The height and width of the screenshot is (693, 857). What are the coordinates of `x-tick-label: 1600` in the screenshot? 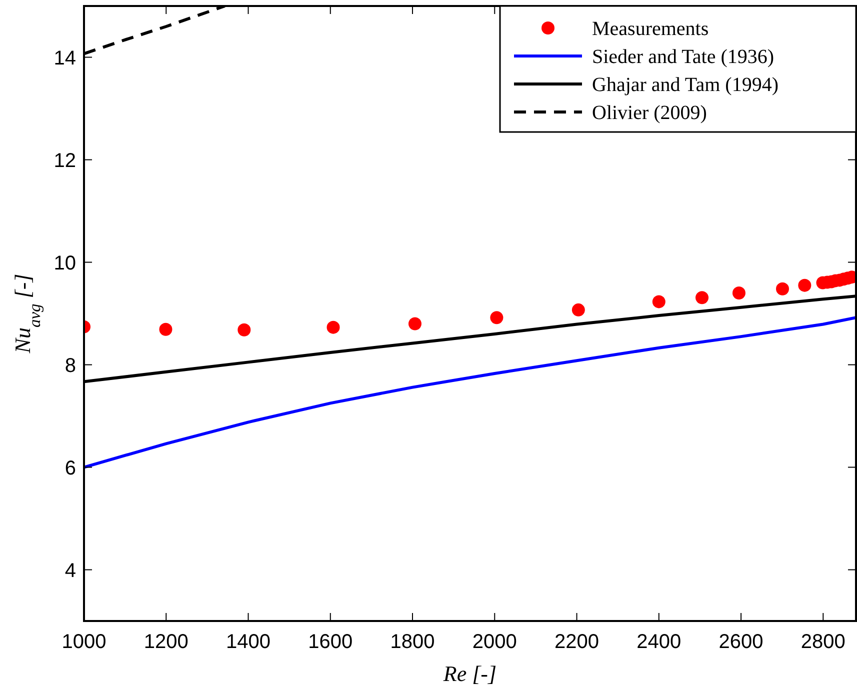 It's located at (330, 642).